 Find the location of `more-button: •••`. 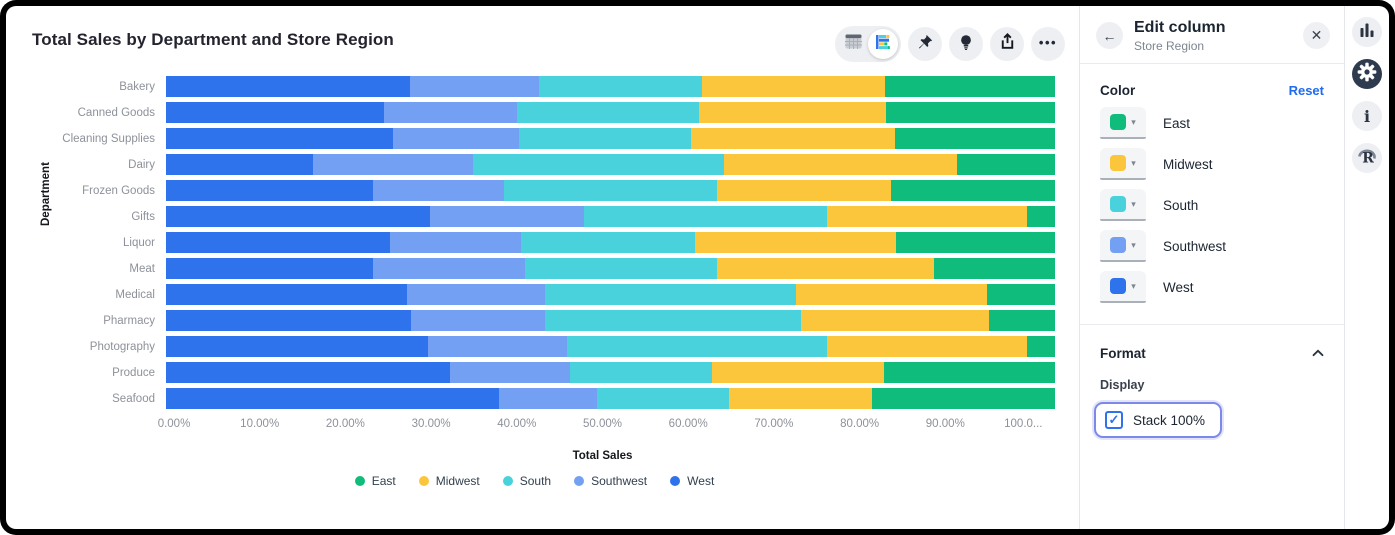

more-button: ••• is located at coordinates (1048, 44).